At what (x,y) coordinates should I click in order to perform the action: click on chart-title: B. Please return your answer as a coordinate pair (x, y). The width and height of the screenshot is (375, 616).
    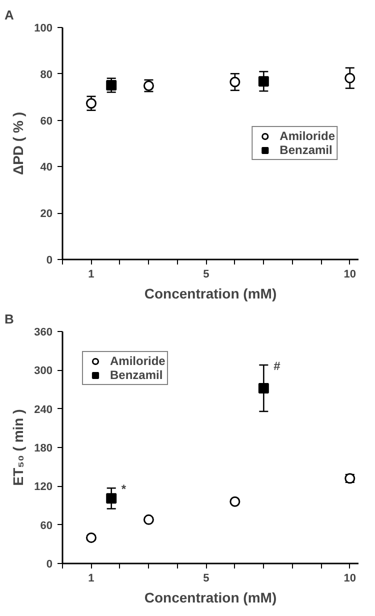
    Looking at the image, I should click on (9, 319).